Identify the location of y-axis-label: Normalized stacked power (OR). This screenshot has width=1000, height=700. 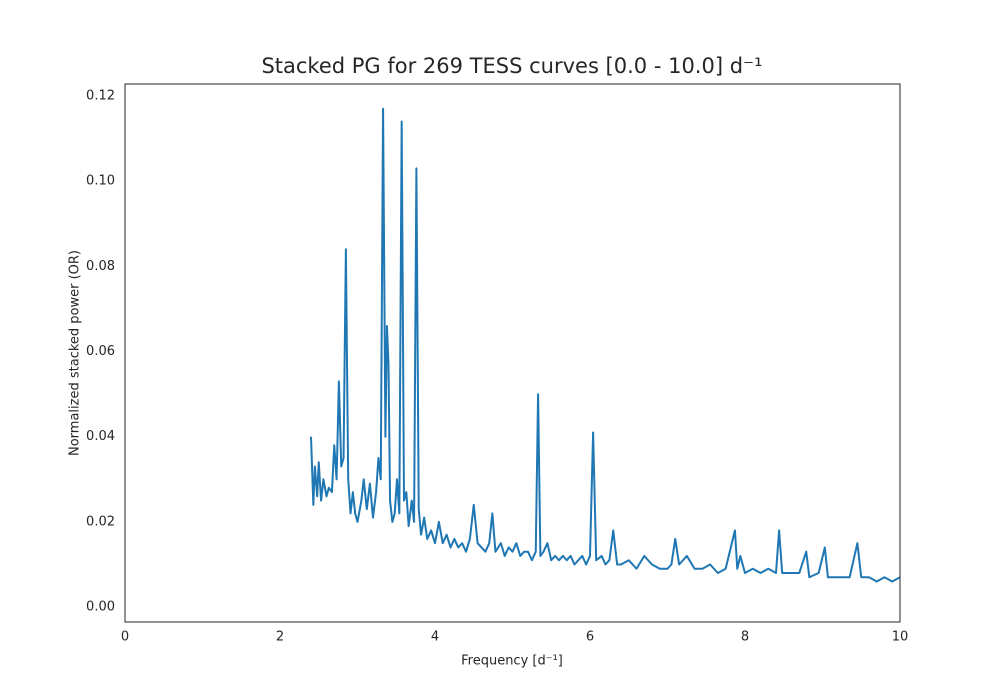
(75, 353).